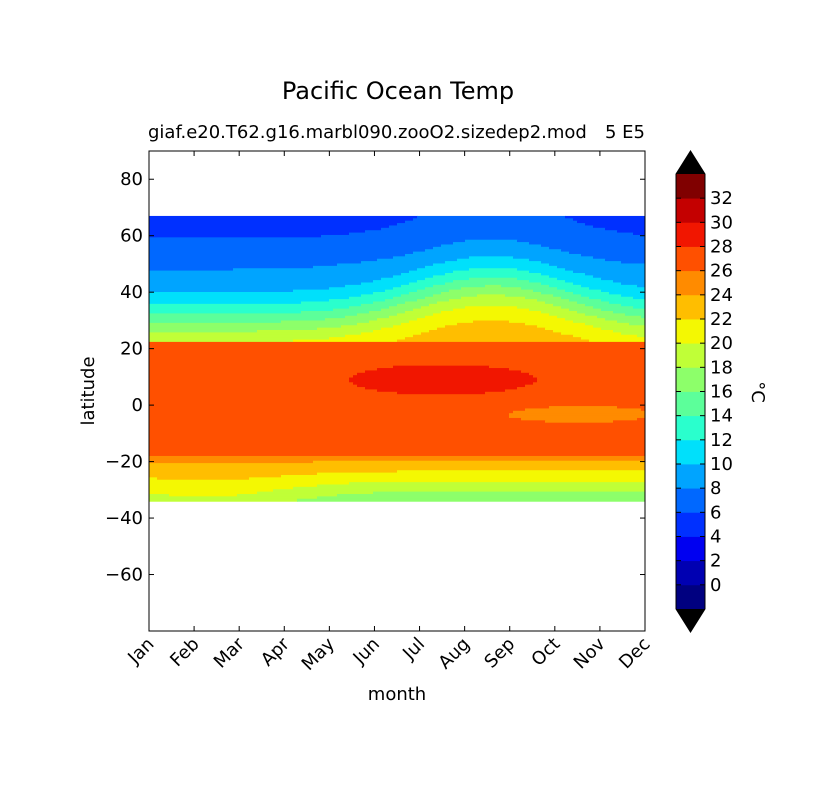 The width and height of the screenshot is (838, 787). What do you see at coordinates (625, 132) in the screenshot?
I see `chart-subtitle-right: 5 E5` at bounding box center [625, 132].